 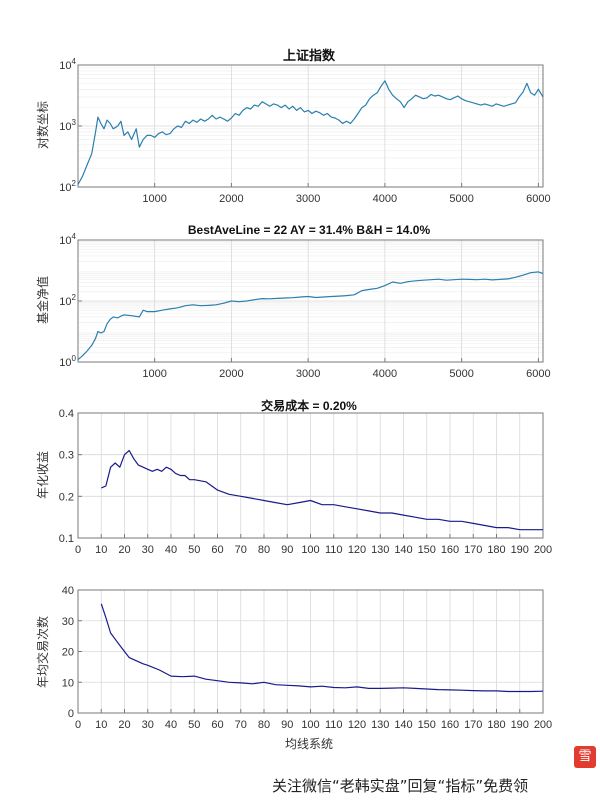 I want to click on y-tick-label: 10, so click(x=68, y=683).